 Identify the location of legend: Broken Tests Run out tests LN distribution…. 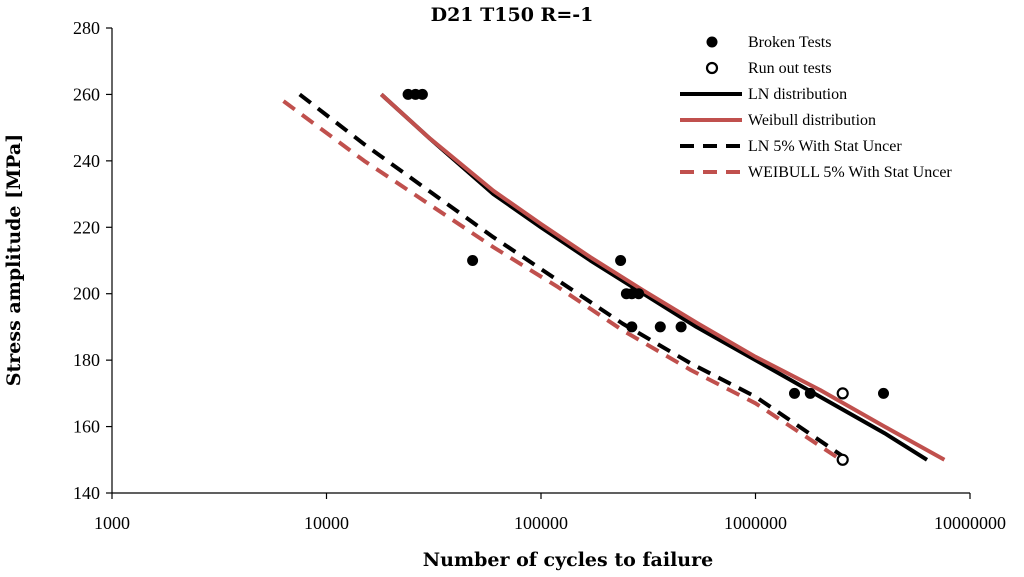
(816, 107).